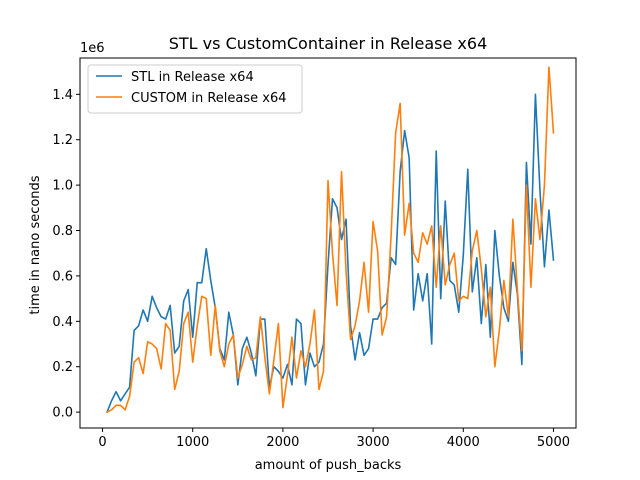 The width and height of the screenshot is (640, 480). Describe the element at coordinates (328, 43) in the screenshot. I see `chart-title: STL vs CustomContainer in Release x64` at that location.